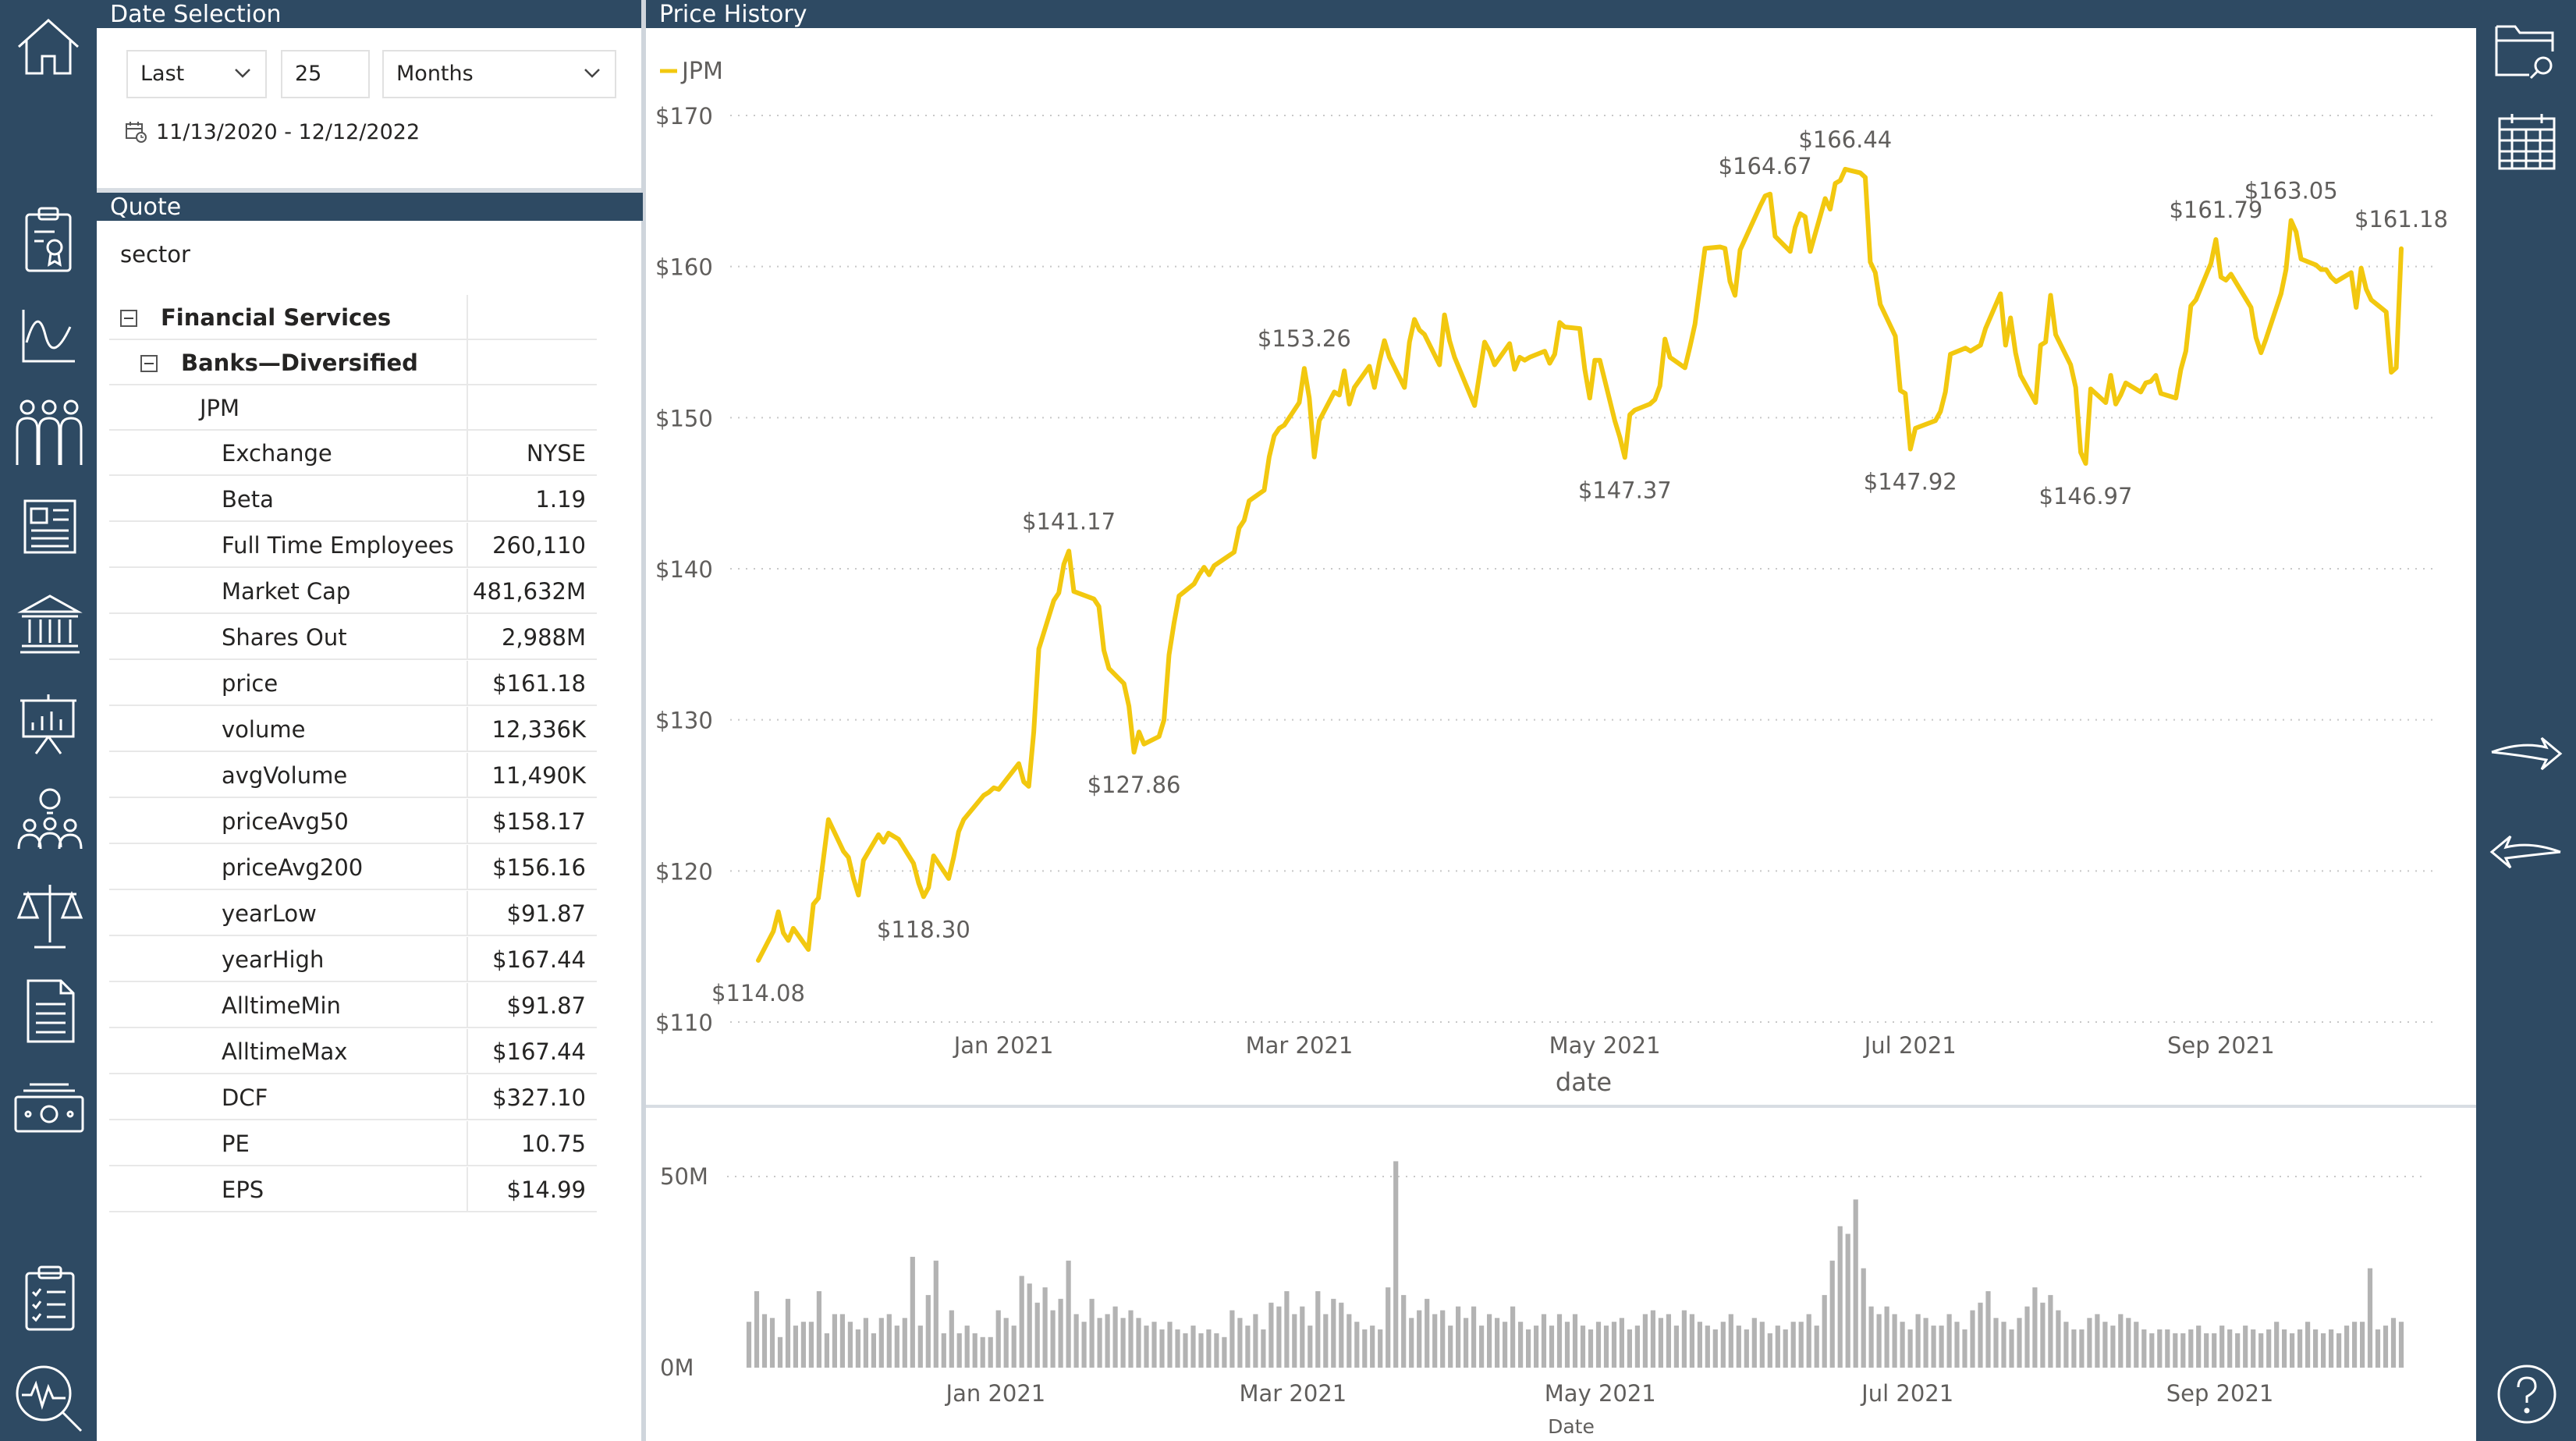 This screenshot has width=2576, height=1441. Describe the element at coordinates (353, 317) in the screenshot. I see `sector-row: Financial Services` at that location.